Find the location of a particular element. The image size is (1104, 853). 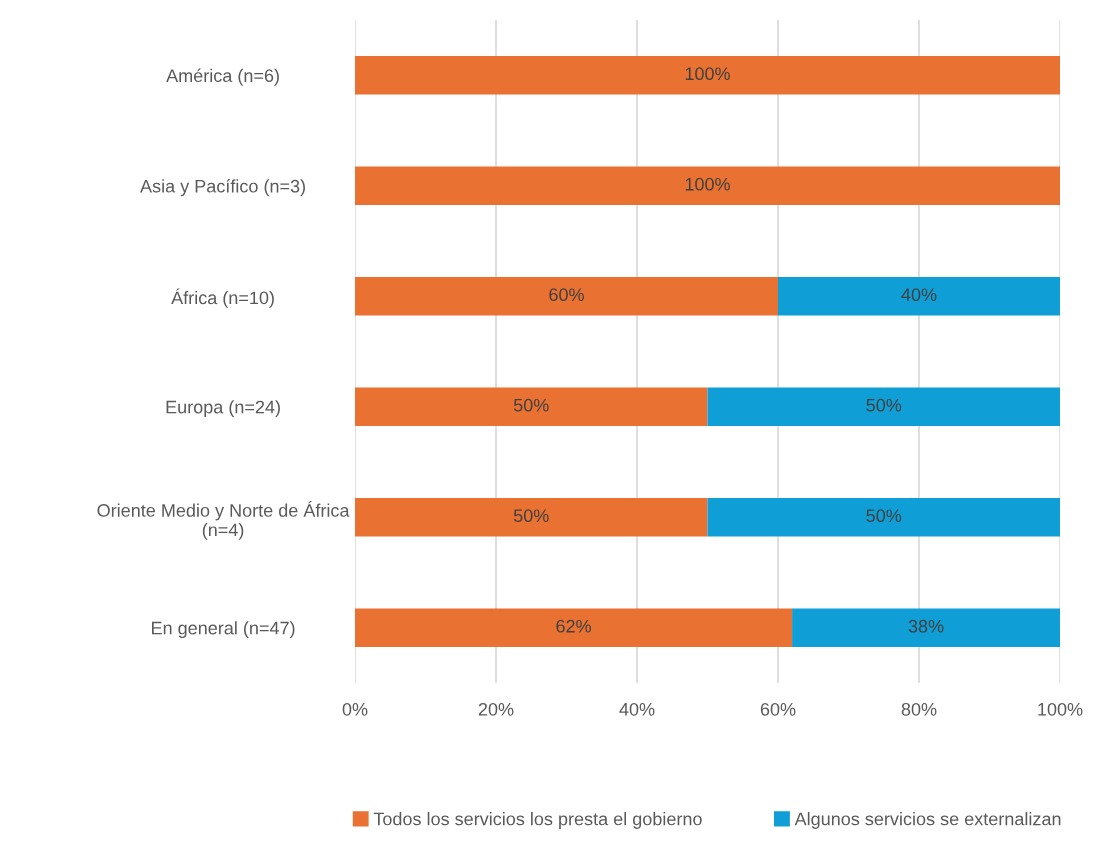

x-tick-label: 80% is located at coordinates (919, 709).